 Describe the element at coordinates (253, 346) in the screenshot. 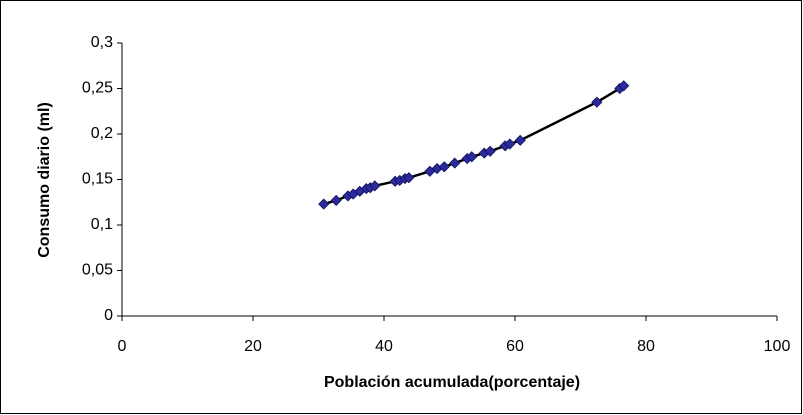

I see `x-tick-label: 20` at that location.